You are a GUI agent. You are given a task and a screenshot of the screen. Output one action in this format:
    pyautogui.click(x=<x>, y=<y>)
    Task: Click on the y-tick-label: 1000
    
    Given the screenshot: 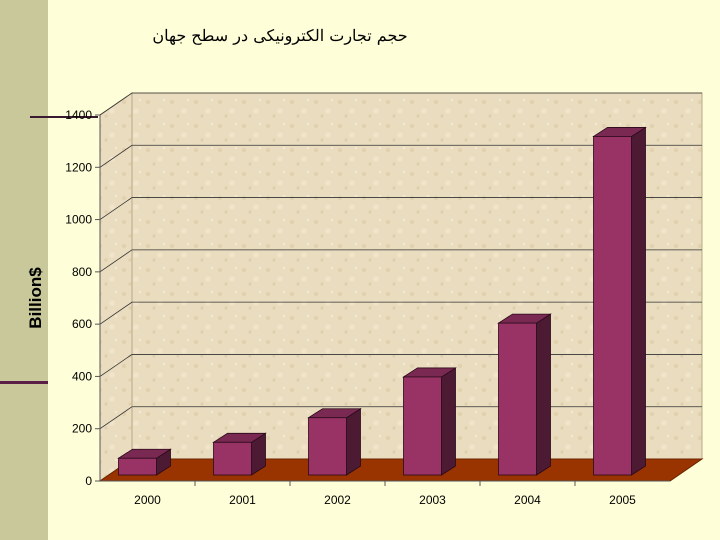 What is the action you would take?
    pyautogui.click(x=78, y=220)
    